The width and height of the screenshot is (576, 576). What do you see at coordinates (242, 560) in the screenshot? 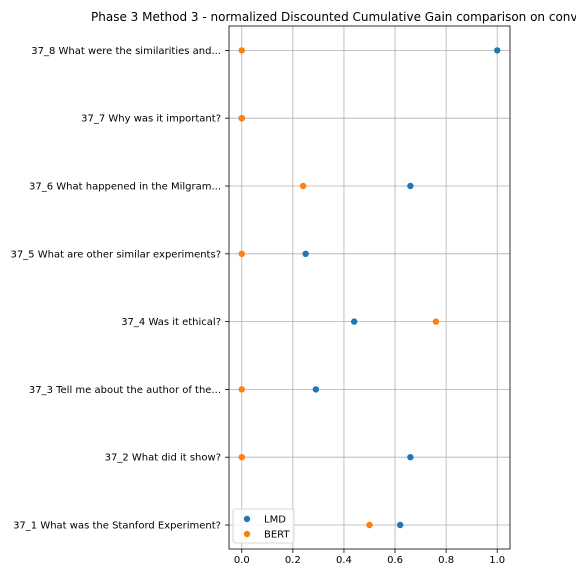
I see `x-tick-label: 0.0` at bounding box center [242, 560].